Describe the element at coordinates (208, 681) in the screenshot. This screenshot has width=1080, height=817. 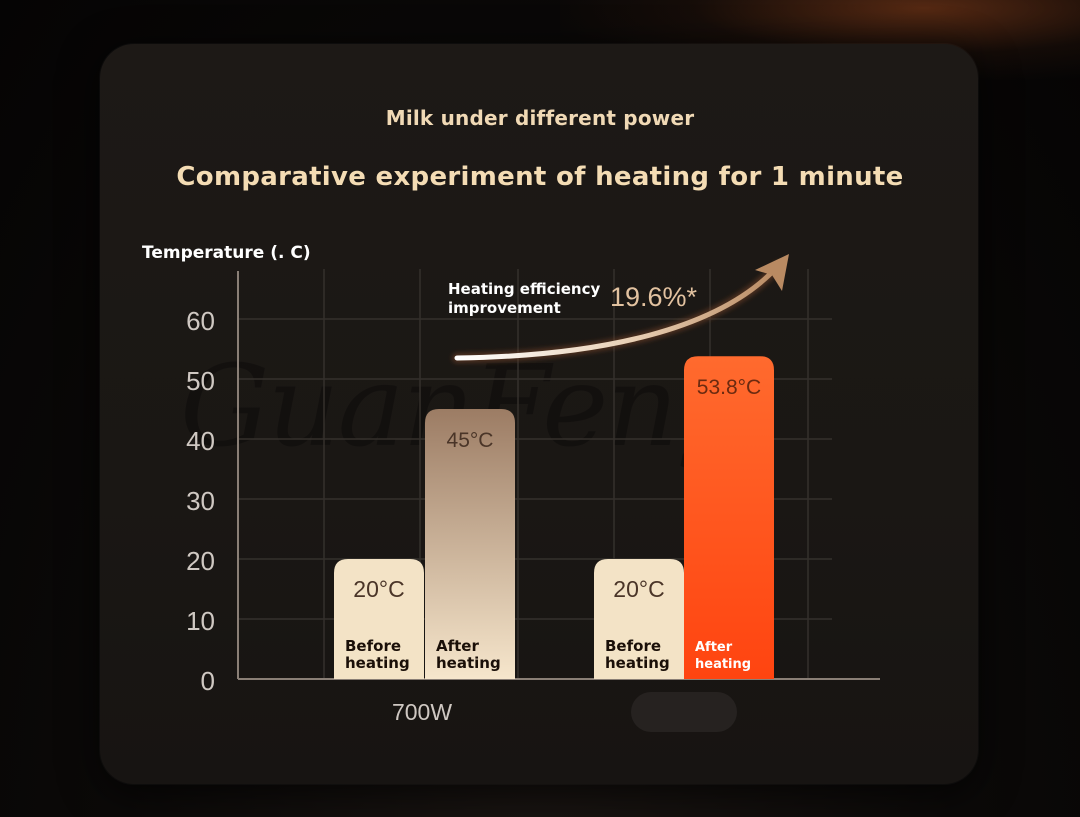
I see `y-tick-label: 0` at that location.